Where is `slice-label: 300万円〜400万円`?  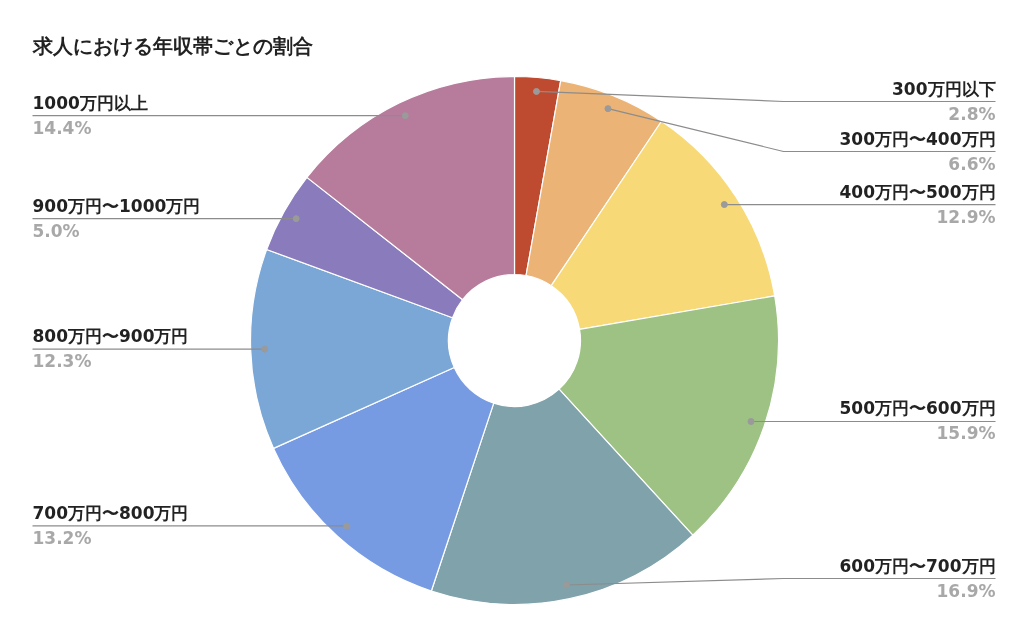
slice-label: 300万円〜400万円 is located at coordinates (917, 138).